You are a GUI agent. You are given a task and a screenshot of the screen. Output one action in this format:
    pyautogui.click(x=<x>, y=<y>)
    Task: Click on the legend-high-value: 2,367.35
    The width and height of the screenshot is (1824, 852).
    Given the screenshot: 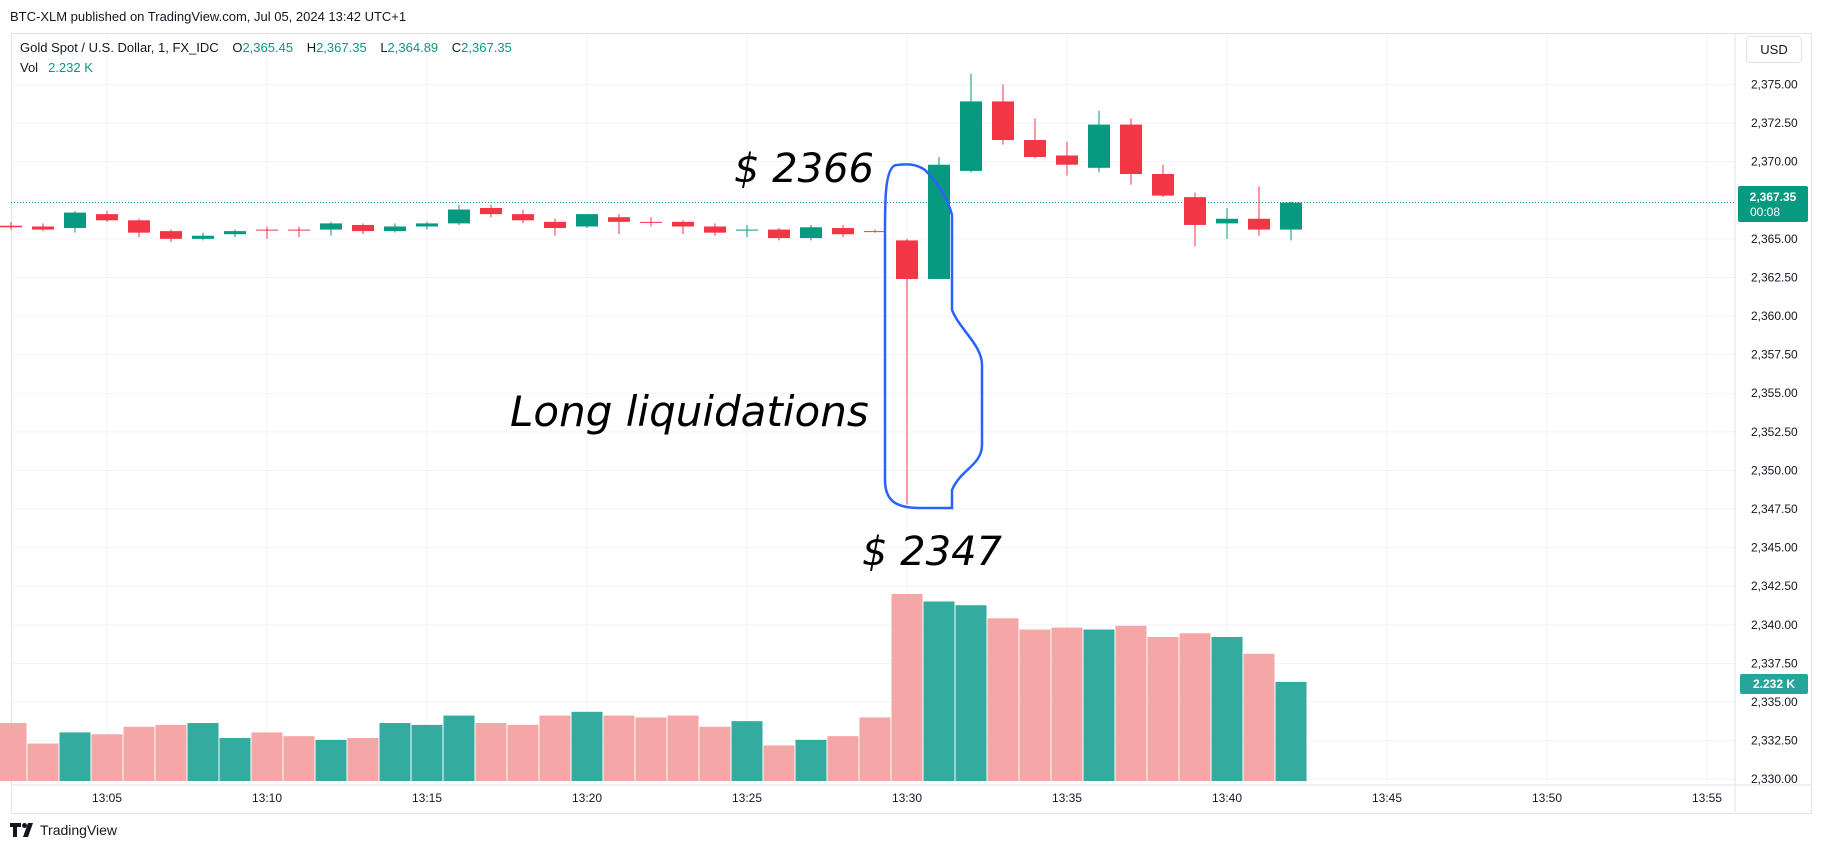 What is the action you would take?
    pyautogui.click(x=341, y=47)
    